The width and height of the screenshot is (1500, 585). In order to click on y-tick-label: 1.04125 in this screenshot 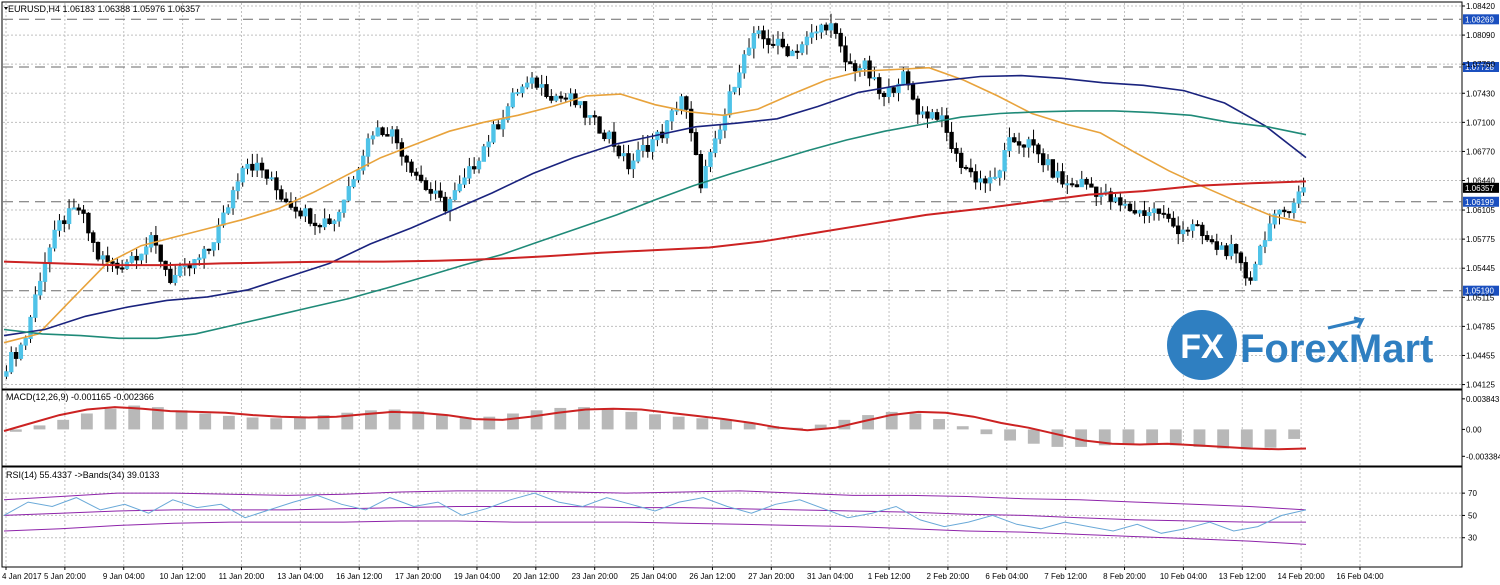, I will do `click(1480, 385)`.